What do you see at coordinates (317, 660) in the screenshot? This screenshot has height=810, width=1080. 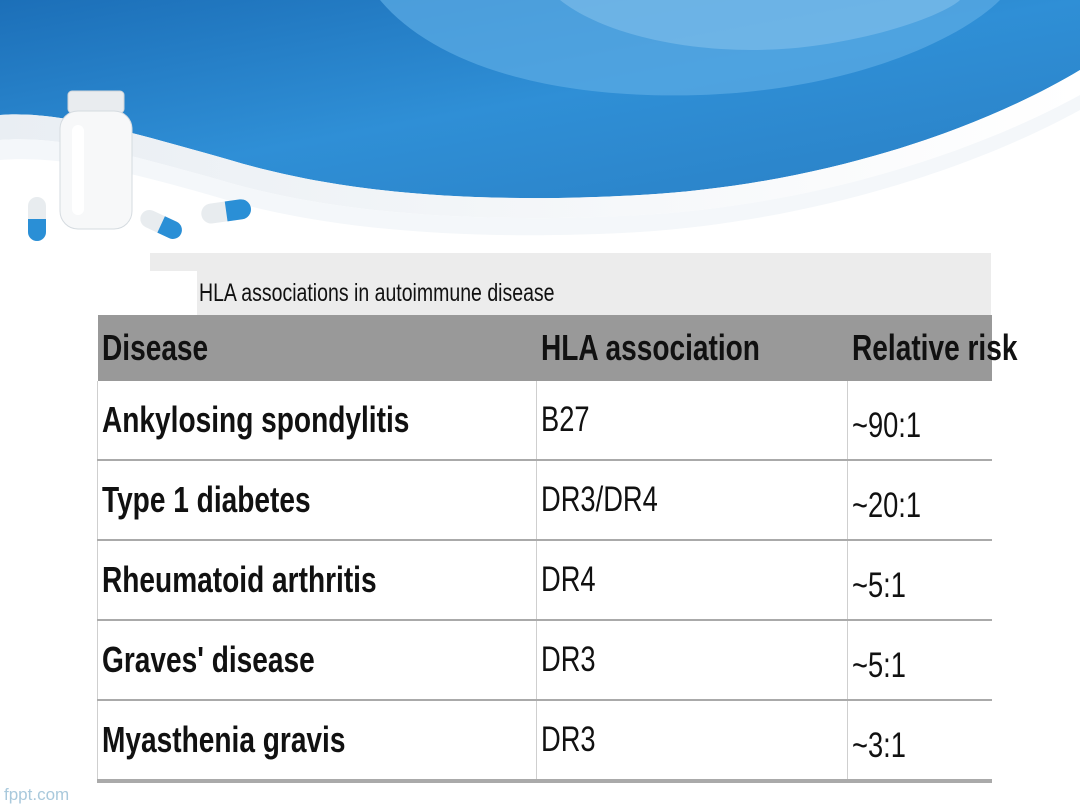 I see `disease-cell: Graves' disease` at bounding box center [317, 660].